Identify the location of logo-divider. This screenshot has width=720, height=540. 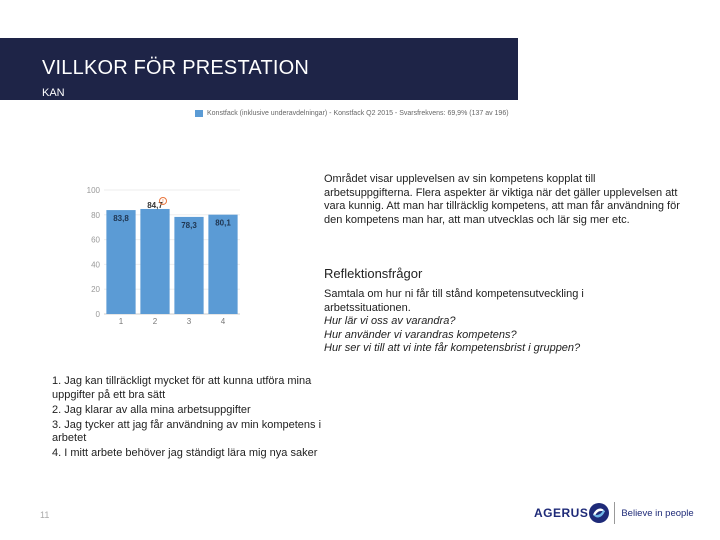
(615, 513).